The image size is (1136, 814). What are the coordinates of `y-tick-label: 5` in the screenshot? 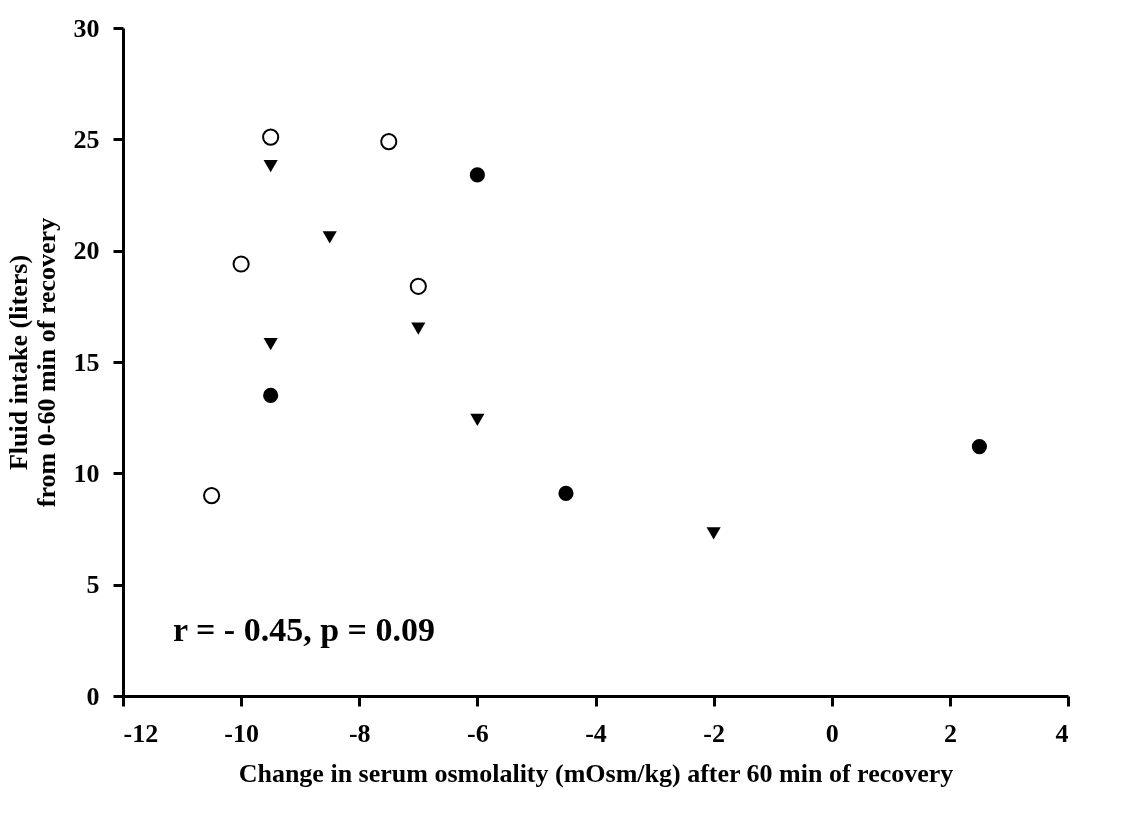 It's located at (93, 585).